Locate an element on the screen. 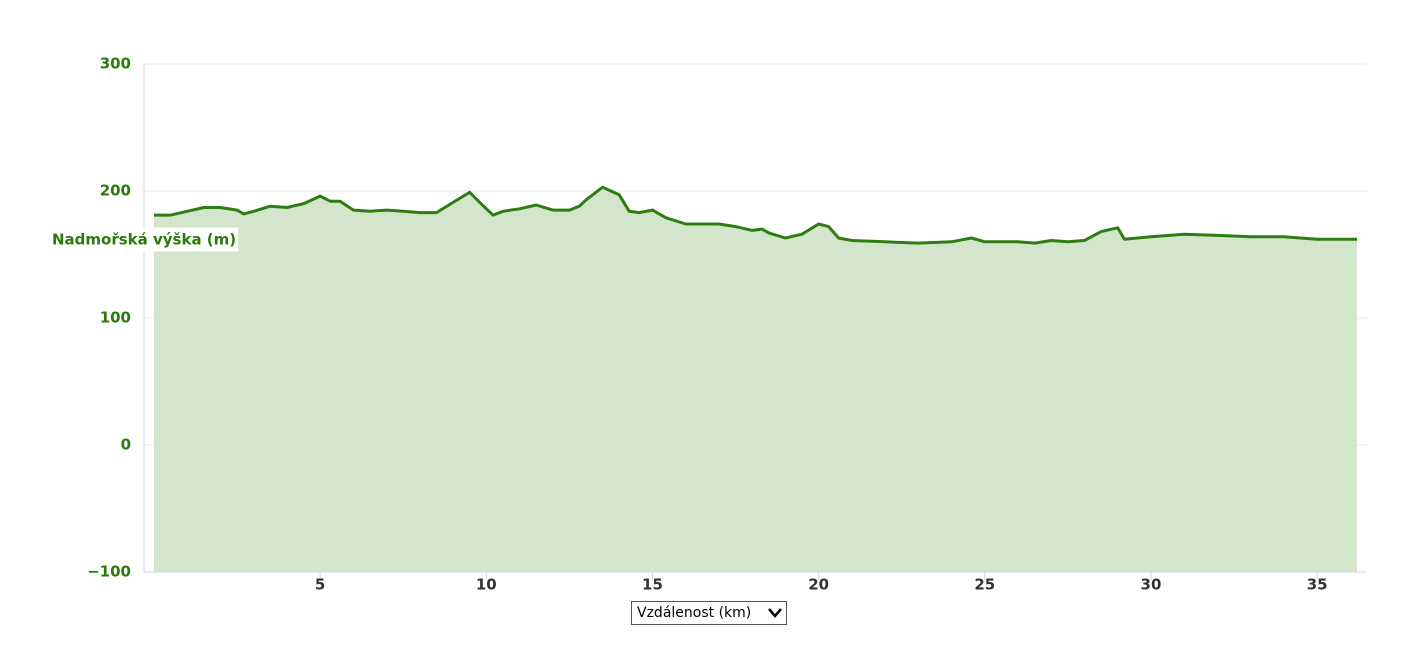 This screenshot has width=1419, height=659. y-axis-title-text: Nadmořská výška (m) is located at coordinates (144, 240).